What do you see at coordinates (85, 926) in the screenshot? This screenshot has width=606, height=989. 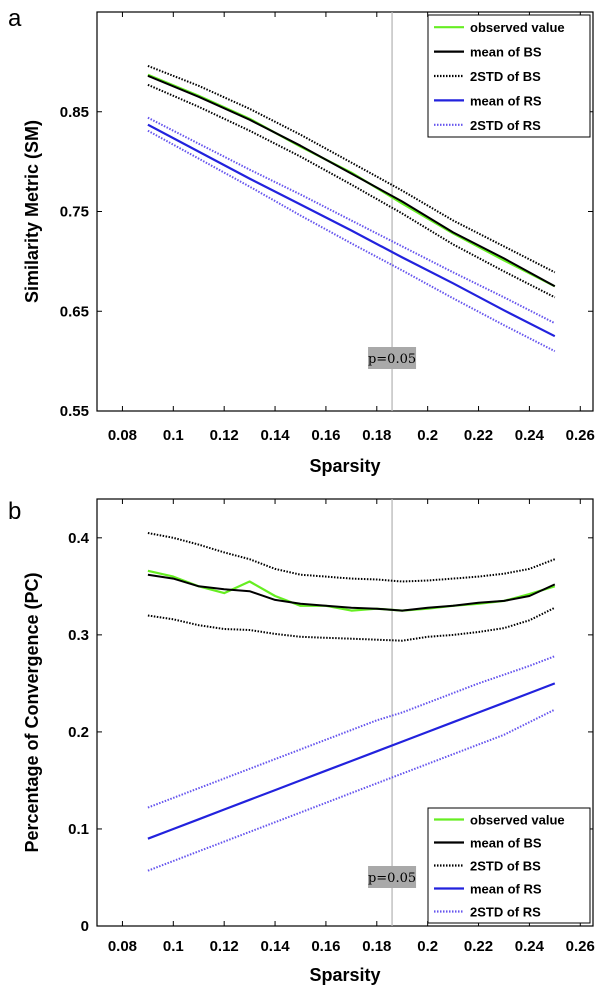 I see `y-tick-label: 0` at bounding box center [85, 926].